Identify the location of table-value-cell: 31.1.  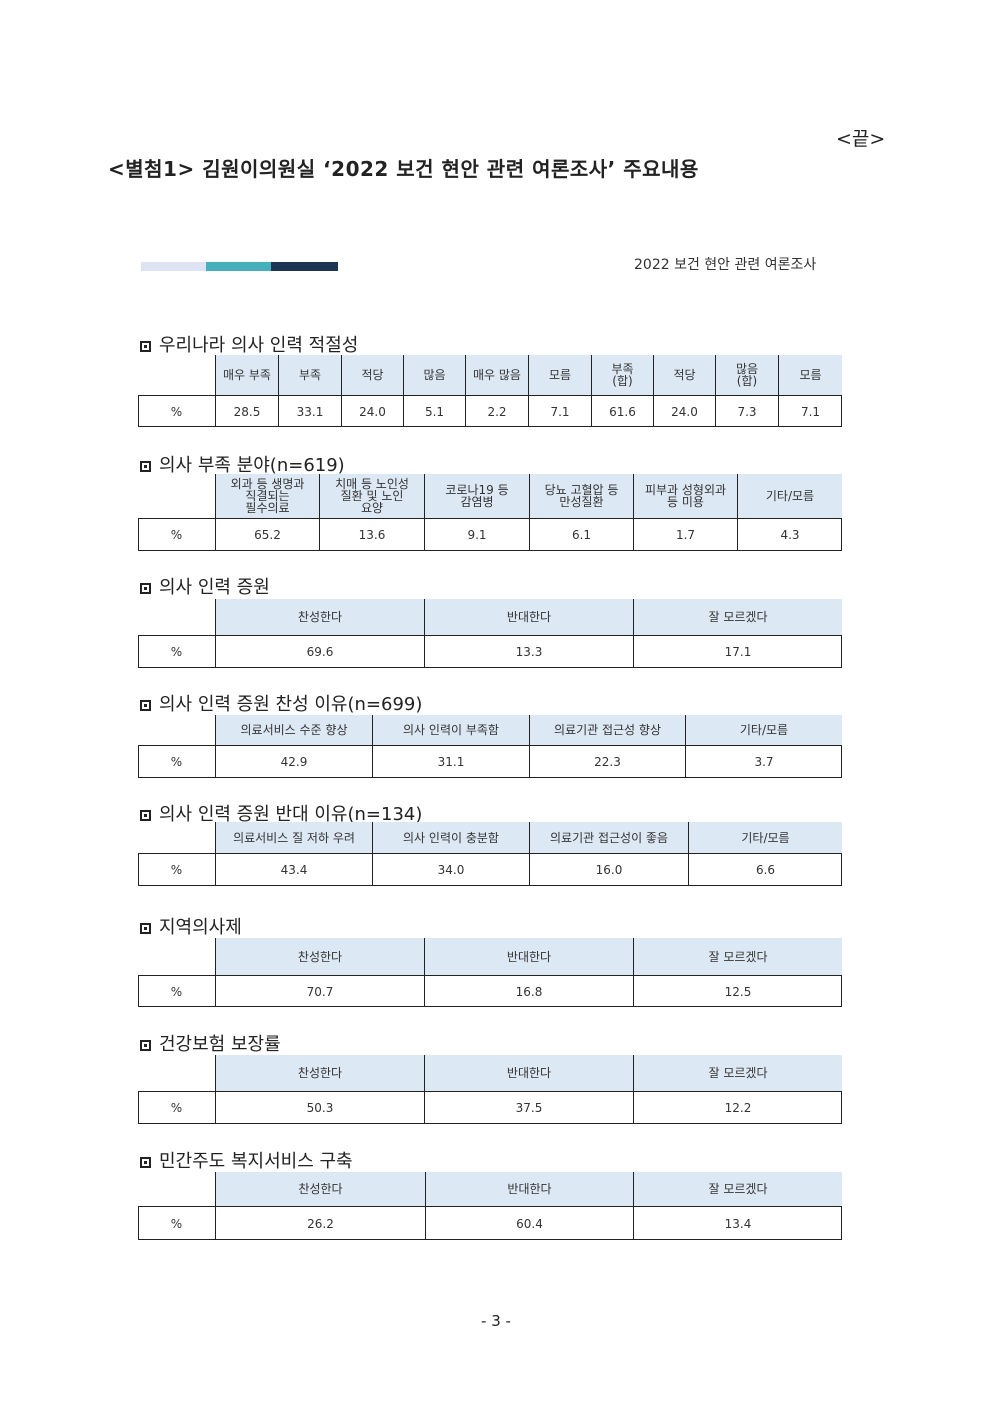
(451, 762).